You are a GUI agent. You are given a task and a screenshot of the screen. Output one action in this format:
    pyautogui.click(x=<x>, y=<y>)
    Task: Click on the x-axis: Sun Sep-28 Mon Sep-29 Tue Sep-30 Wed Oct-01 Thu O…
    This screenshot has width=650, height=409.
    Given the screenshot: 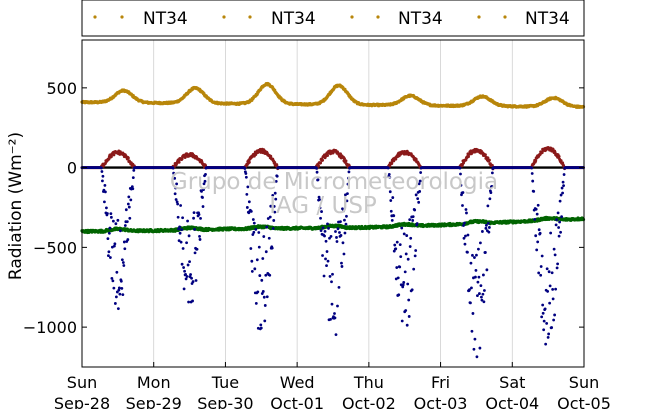 What is the action you would take?
    pyautogui.click(x=332, y=385)
    